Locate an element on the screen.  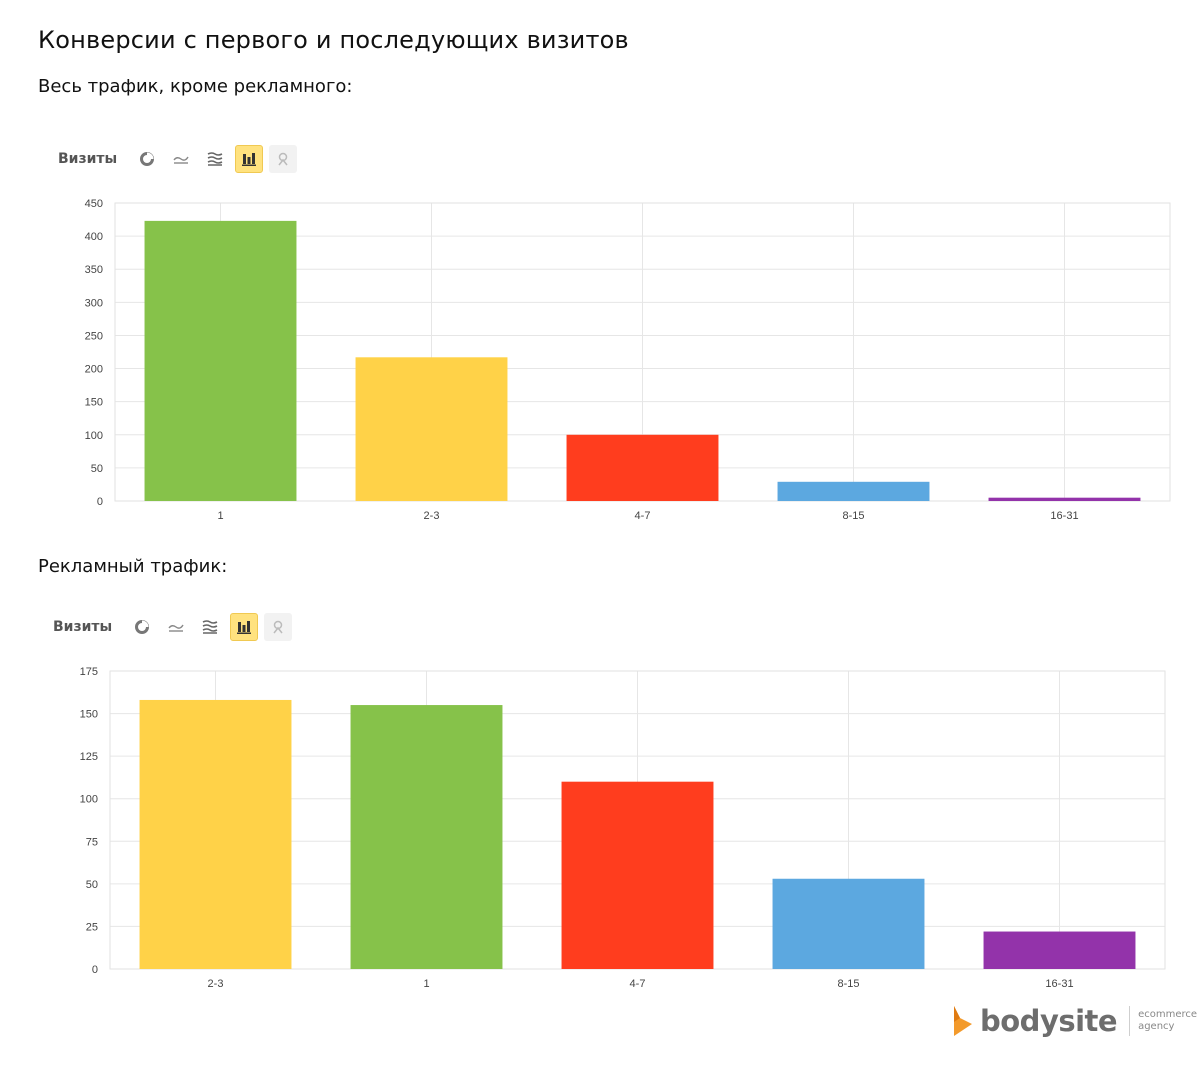
section-label-ads: Рекламный трафик: is located at coordinates (133, 566).